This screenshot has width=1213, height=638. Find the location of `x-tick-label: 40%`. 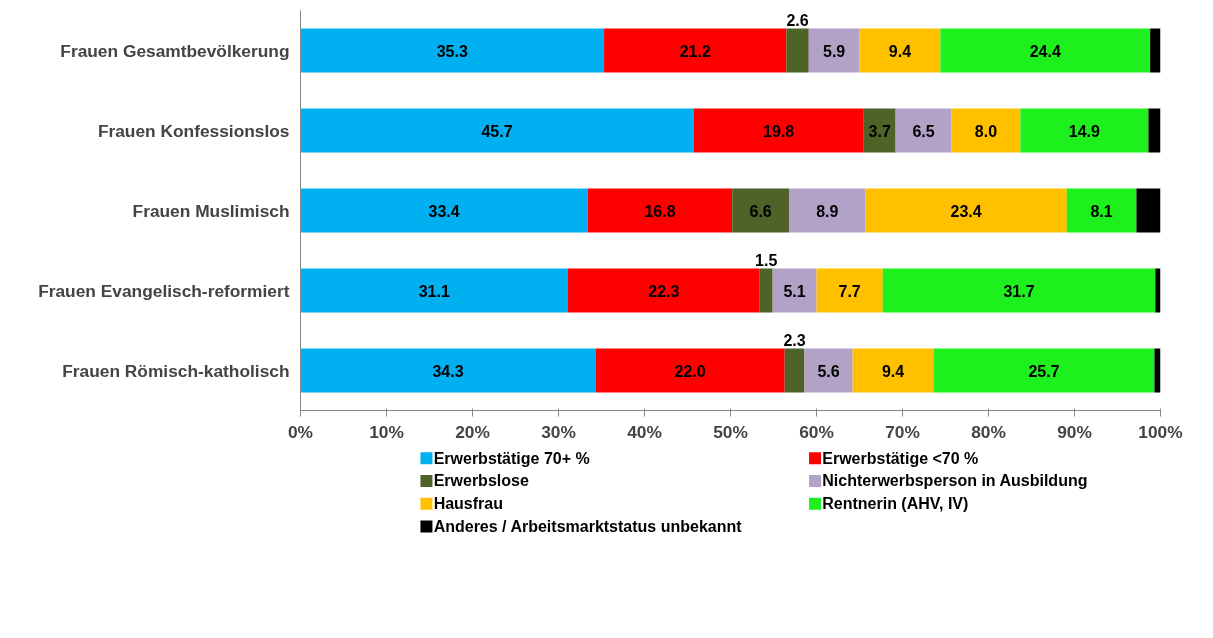

x-tick-label: 40% is located at coordinates (644, 431).